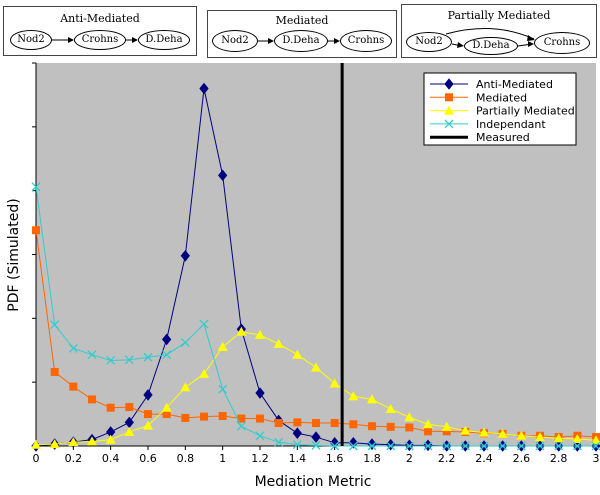 This screenshot has width=600, height=495. What do you see at coordinates (36, 458) in the screenshot?
I see `x-tick-label: 0` at bounding box center [36, 458].